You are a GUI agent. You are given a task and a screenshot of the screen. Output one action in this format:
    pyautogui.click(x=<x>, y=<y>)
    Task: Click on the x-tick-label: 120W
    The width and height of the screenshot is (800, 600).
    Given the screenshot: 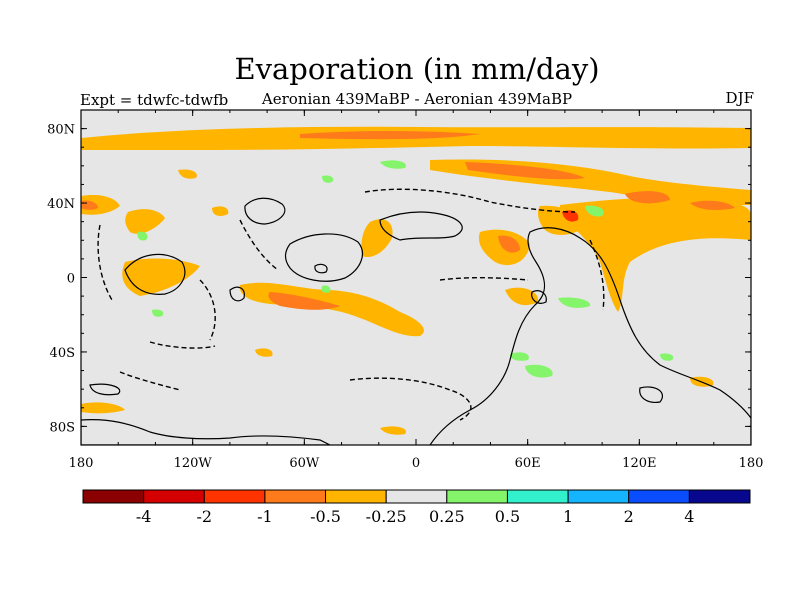 What is the action you would take?
    pyautogui.click(x=193, y=463)
    